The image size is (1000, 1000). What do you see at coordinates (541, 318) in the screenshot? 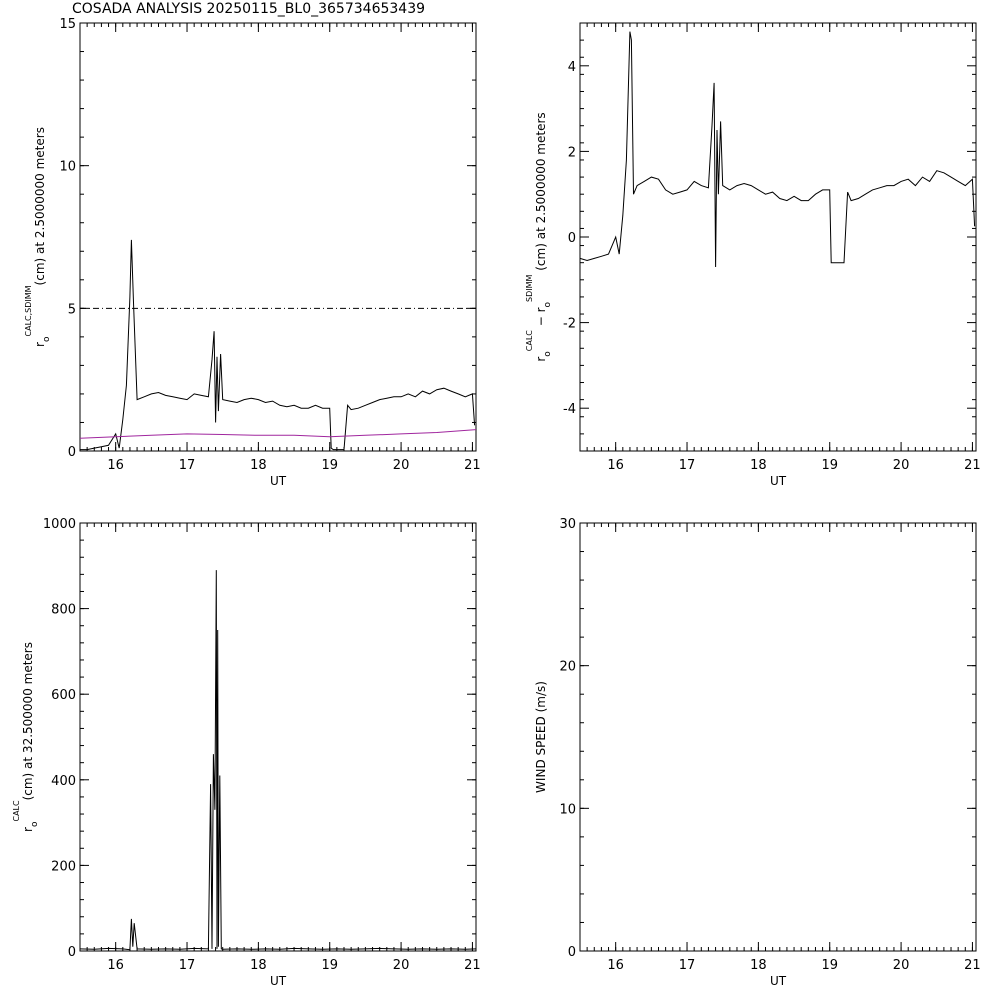
I see `y-axis-title-part: − r` at bounding box center [541, 318].